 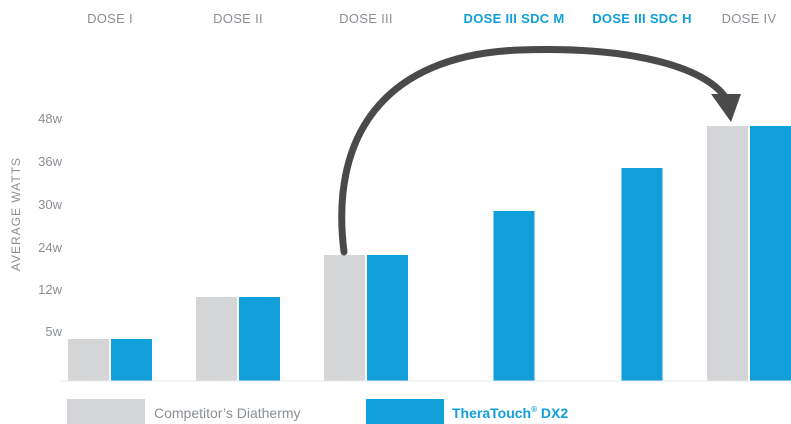 I want to click on category-label: DOSE II, so click(x=238, y=18).